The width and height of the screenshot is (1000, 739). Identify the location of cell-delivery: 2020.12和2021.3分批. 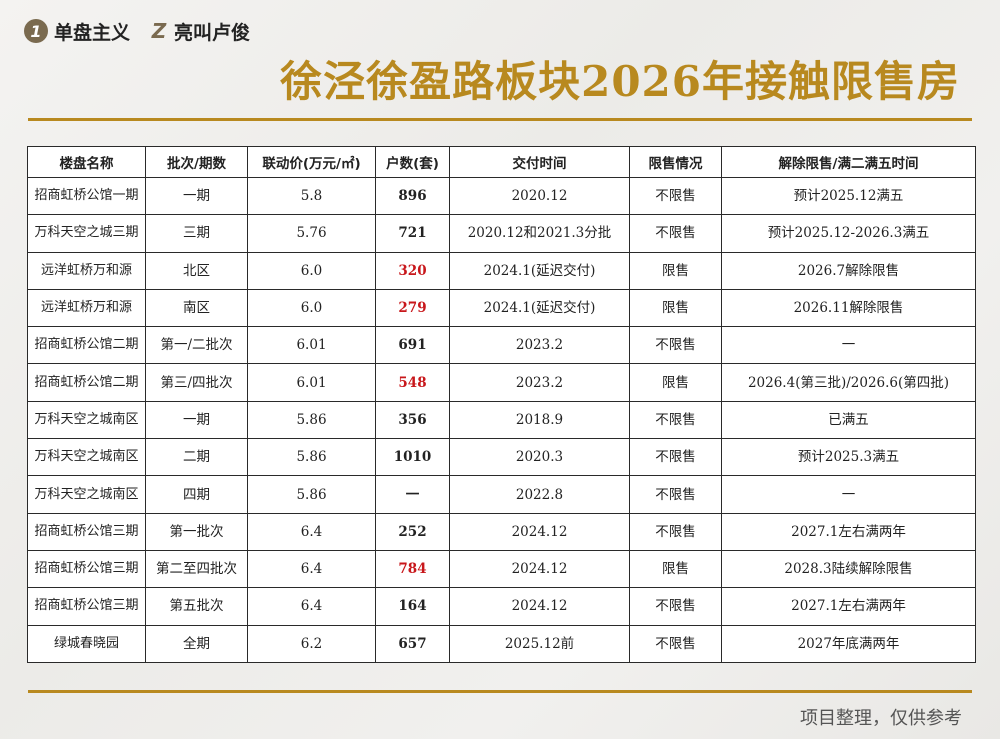
(539, 233).